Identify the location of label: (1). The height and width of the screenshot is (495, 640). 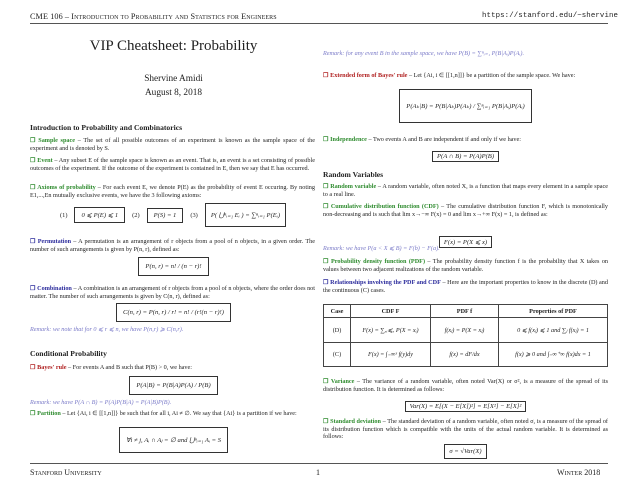
(64, 215).